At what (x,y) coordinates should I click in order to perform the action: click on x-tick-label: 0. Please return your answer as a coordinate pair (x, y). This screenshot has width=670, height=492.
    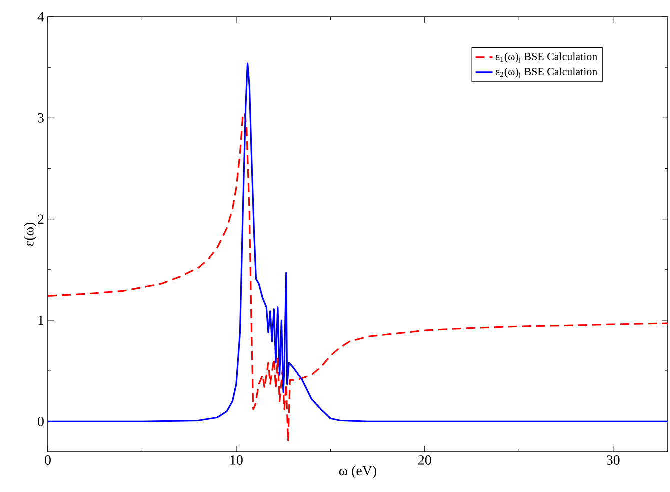
    Looking at the image, I should click on (48, 460).